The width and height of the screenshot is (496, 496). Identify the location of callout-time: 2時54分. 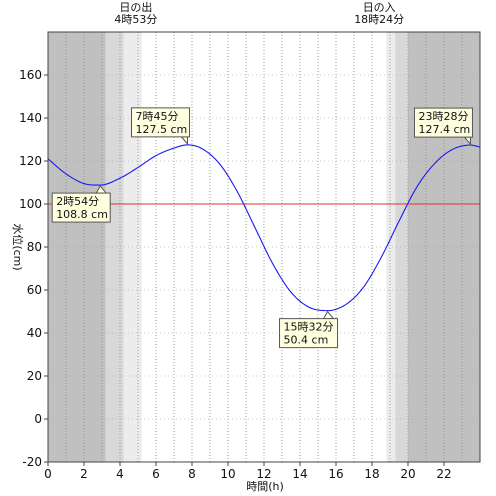
(77, 201).